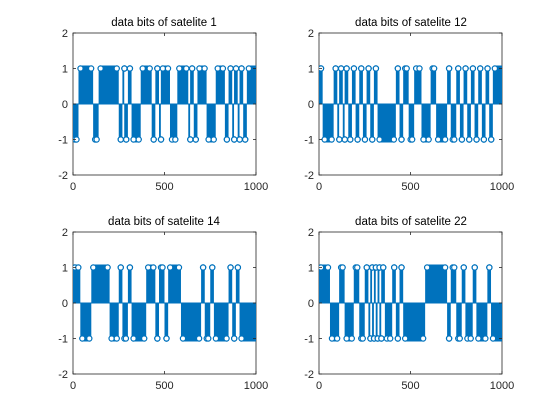  What do you see at coordinates (164, 222) in the screenshot?
I see `subplot-3-title: data bits of satelite 14` at bounding box center [164, 222].